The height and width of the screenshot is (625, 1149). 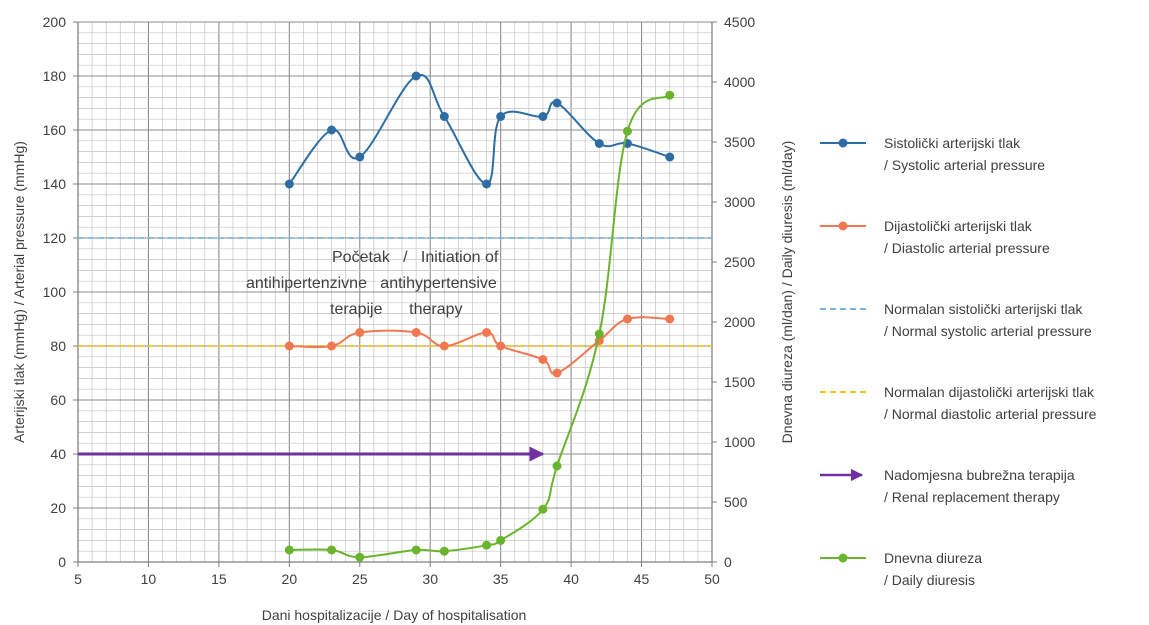 What do you see at coordinates (62, 562) in the screenshot?
I see `y-left-tick-label: 0` at bounding box center [62, 562].